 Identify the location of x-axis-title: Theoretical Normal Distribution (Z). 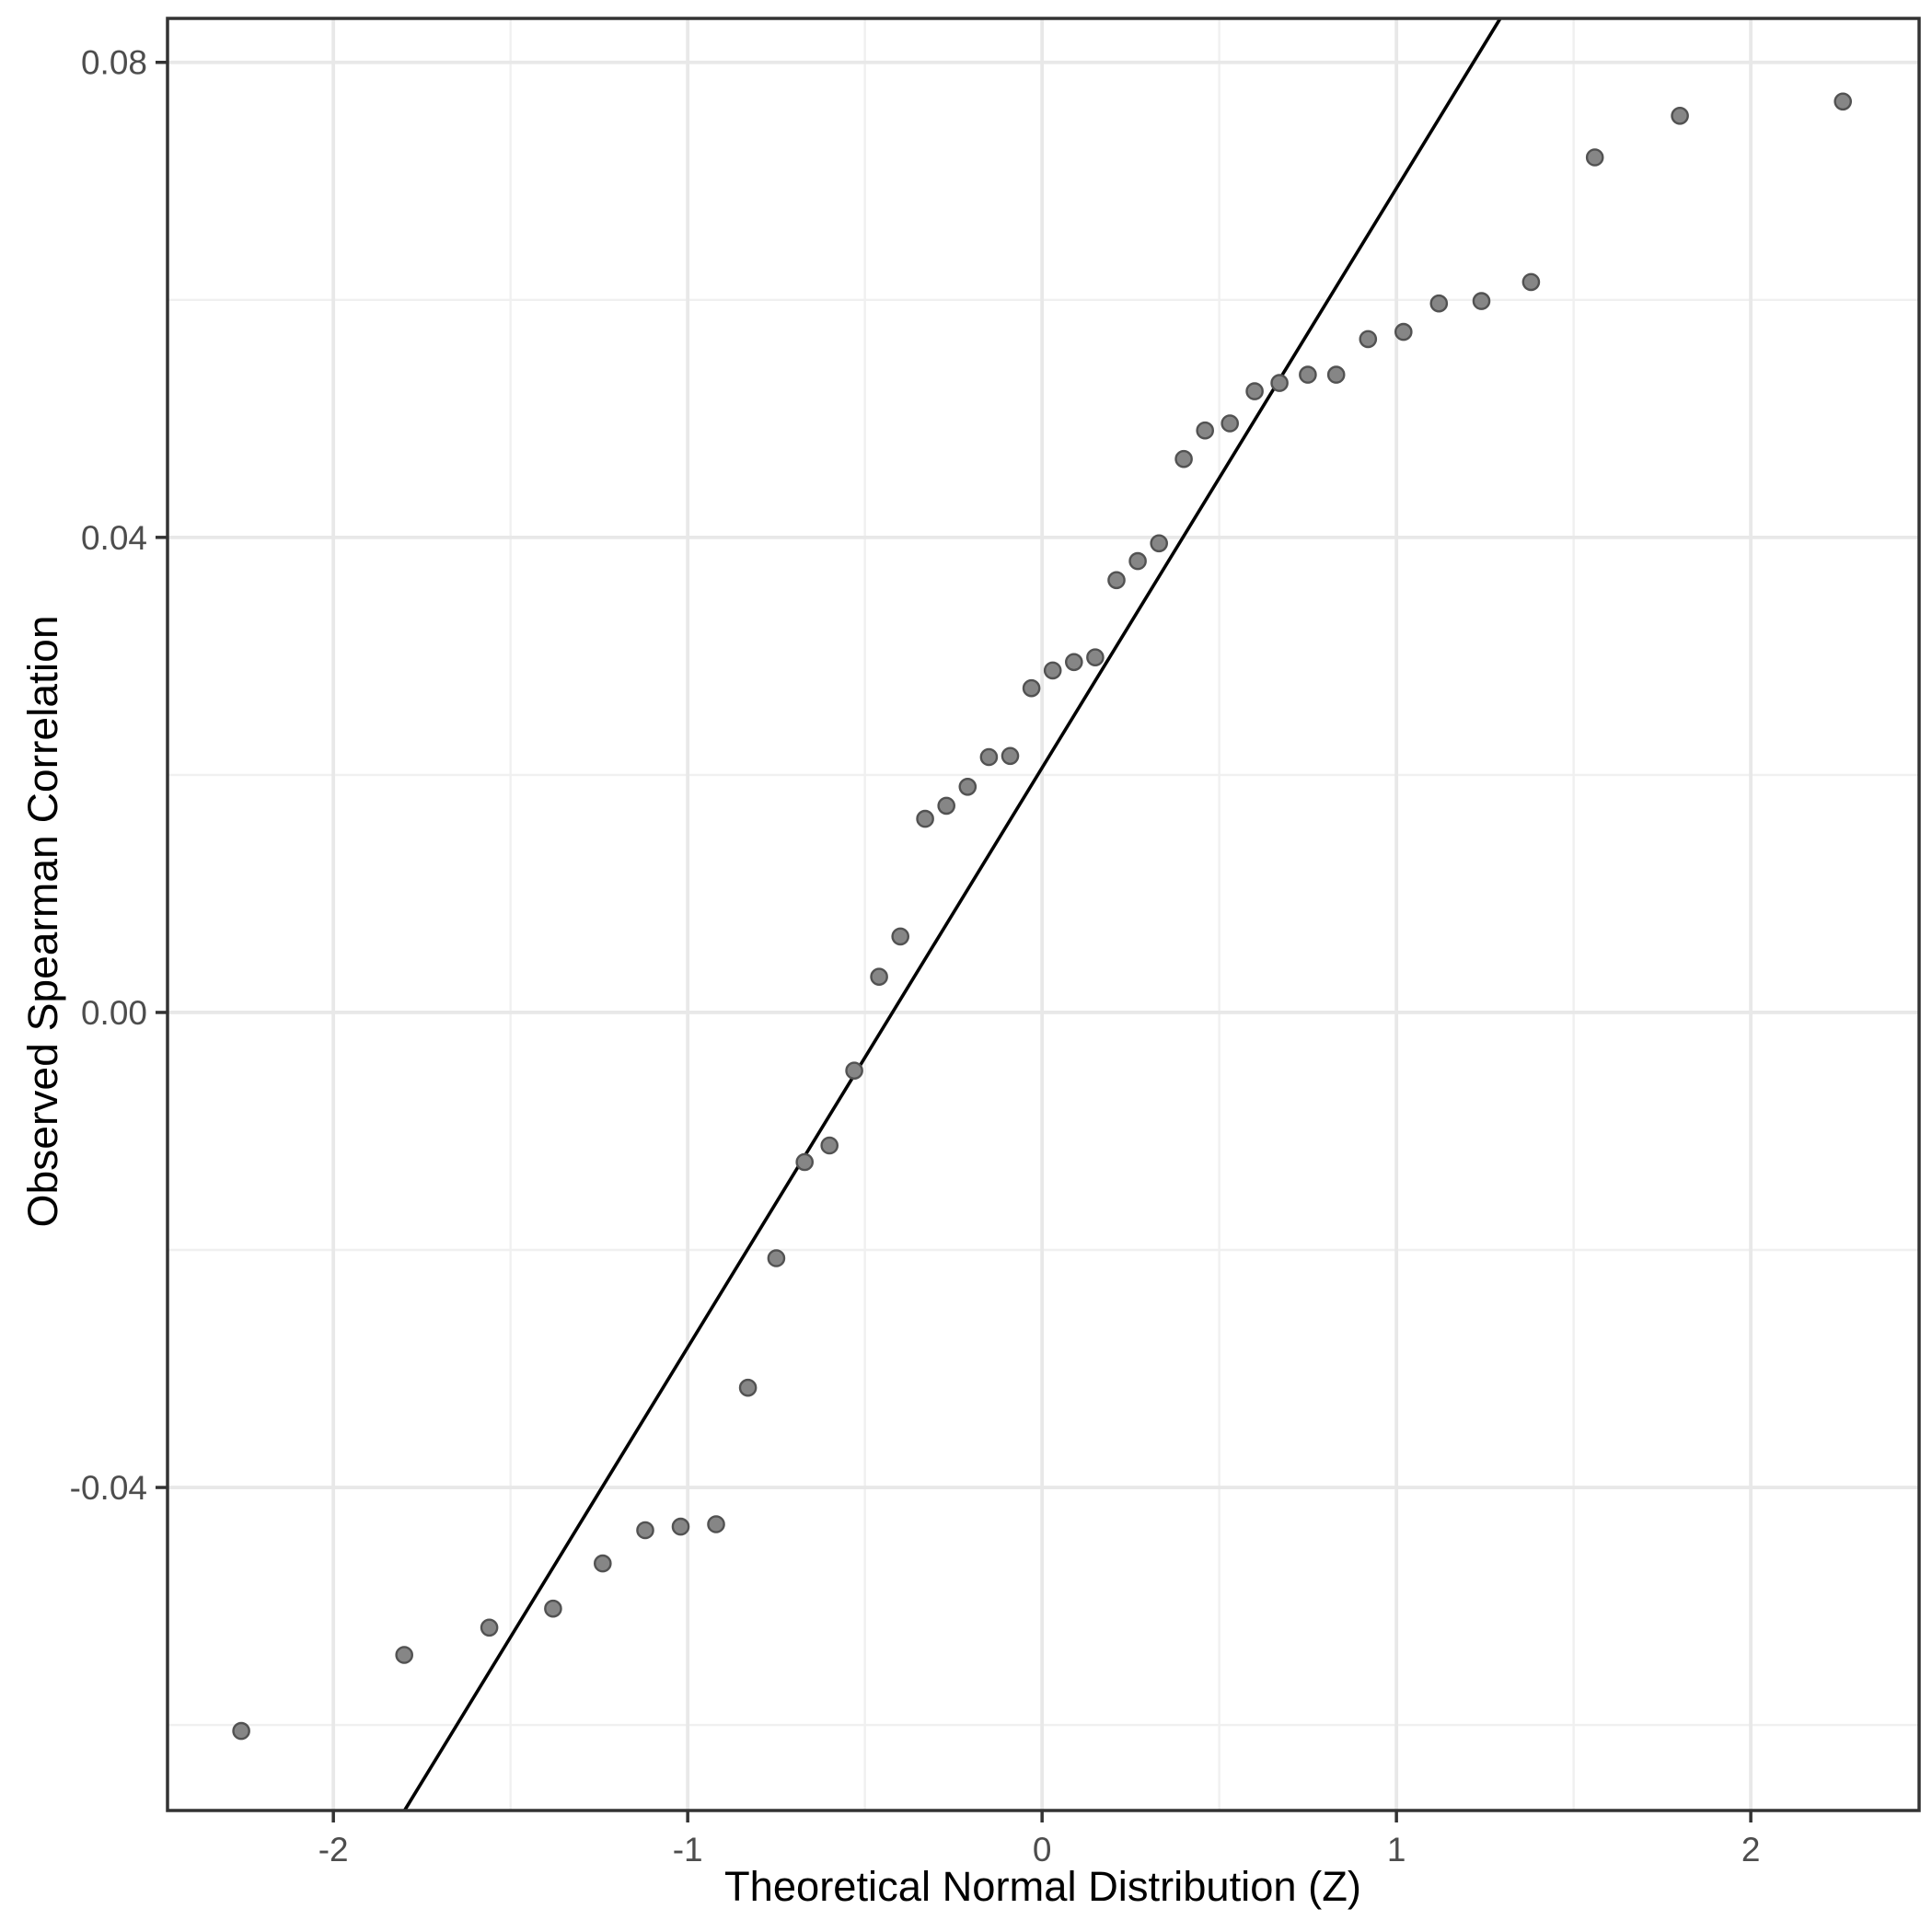
(1042, 1887).